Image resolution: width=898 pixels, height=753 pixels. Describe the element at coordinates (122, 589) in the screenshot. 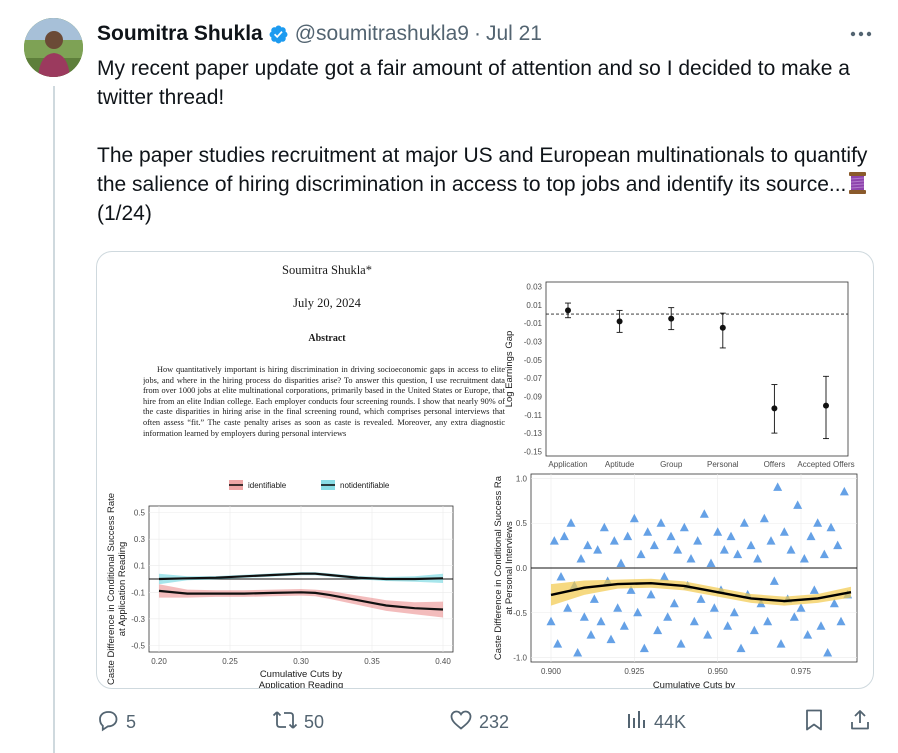

I see `y-axis-label-line-2: at Application Reading` at that location.